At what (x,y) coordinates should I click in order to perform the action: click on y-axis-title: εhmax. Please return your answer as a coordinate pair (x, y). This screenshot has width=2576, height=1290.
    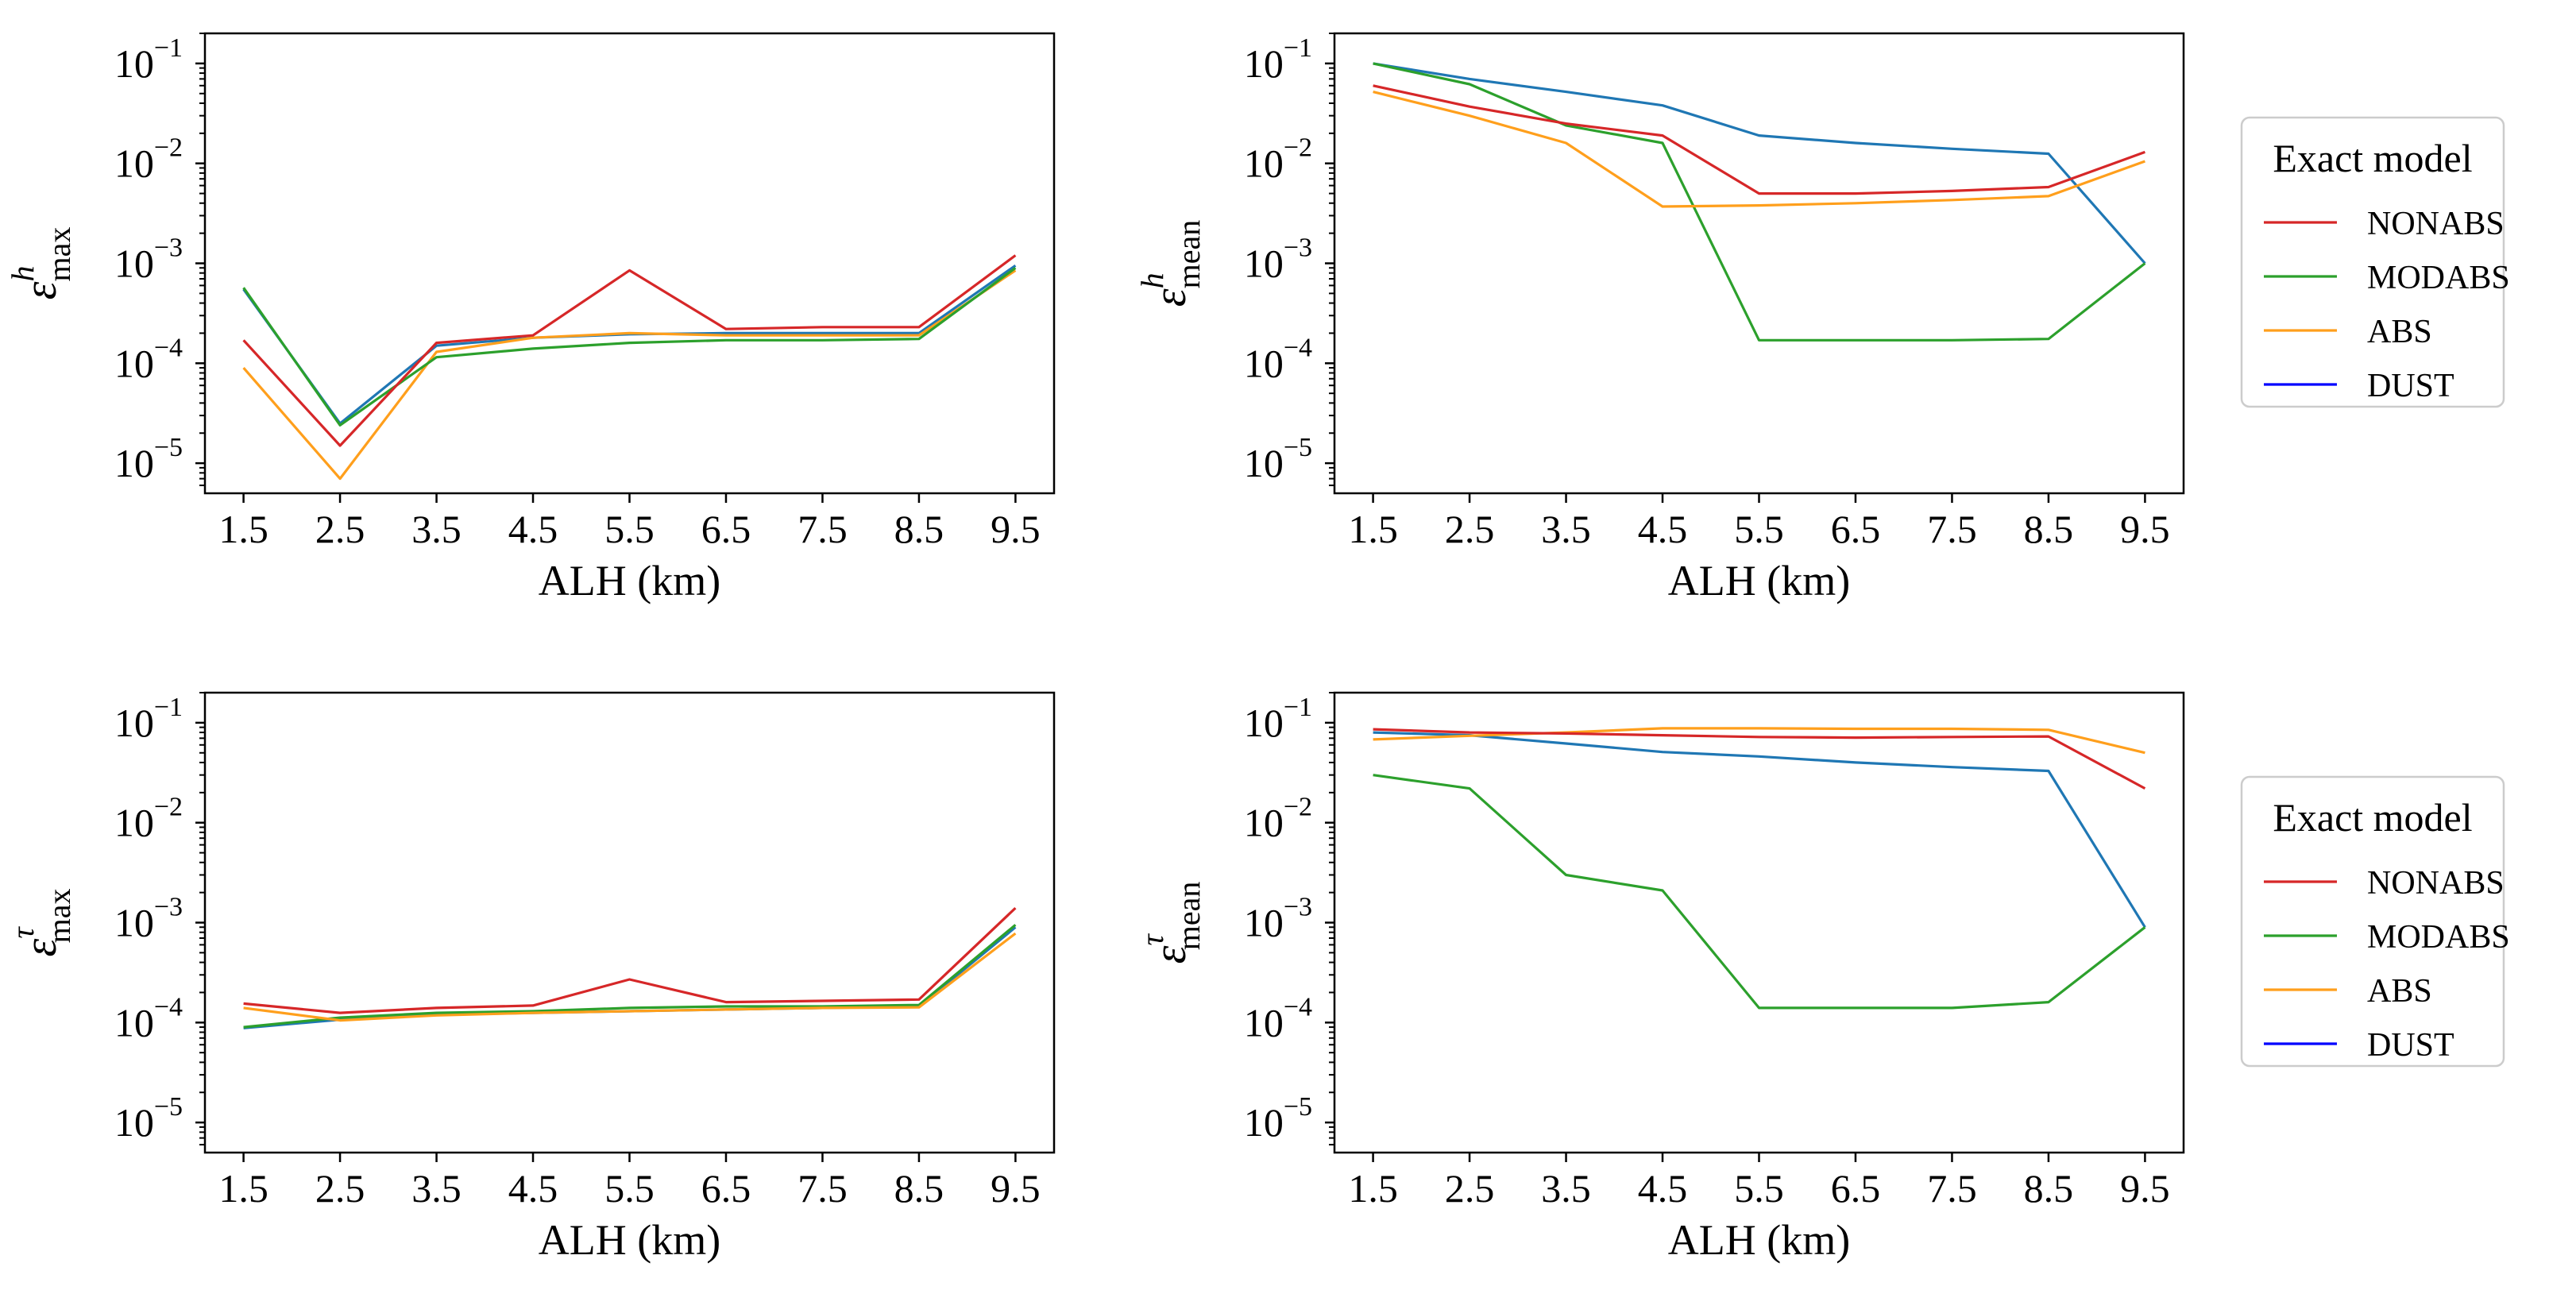
    Looking at the image, I should click on (41, 263).